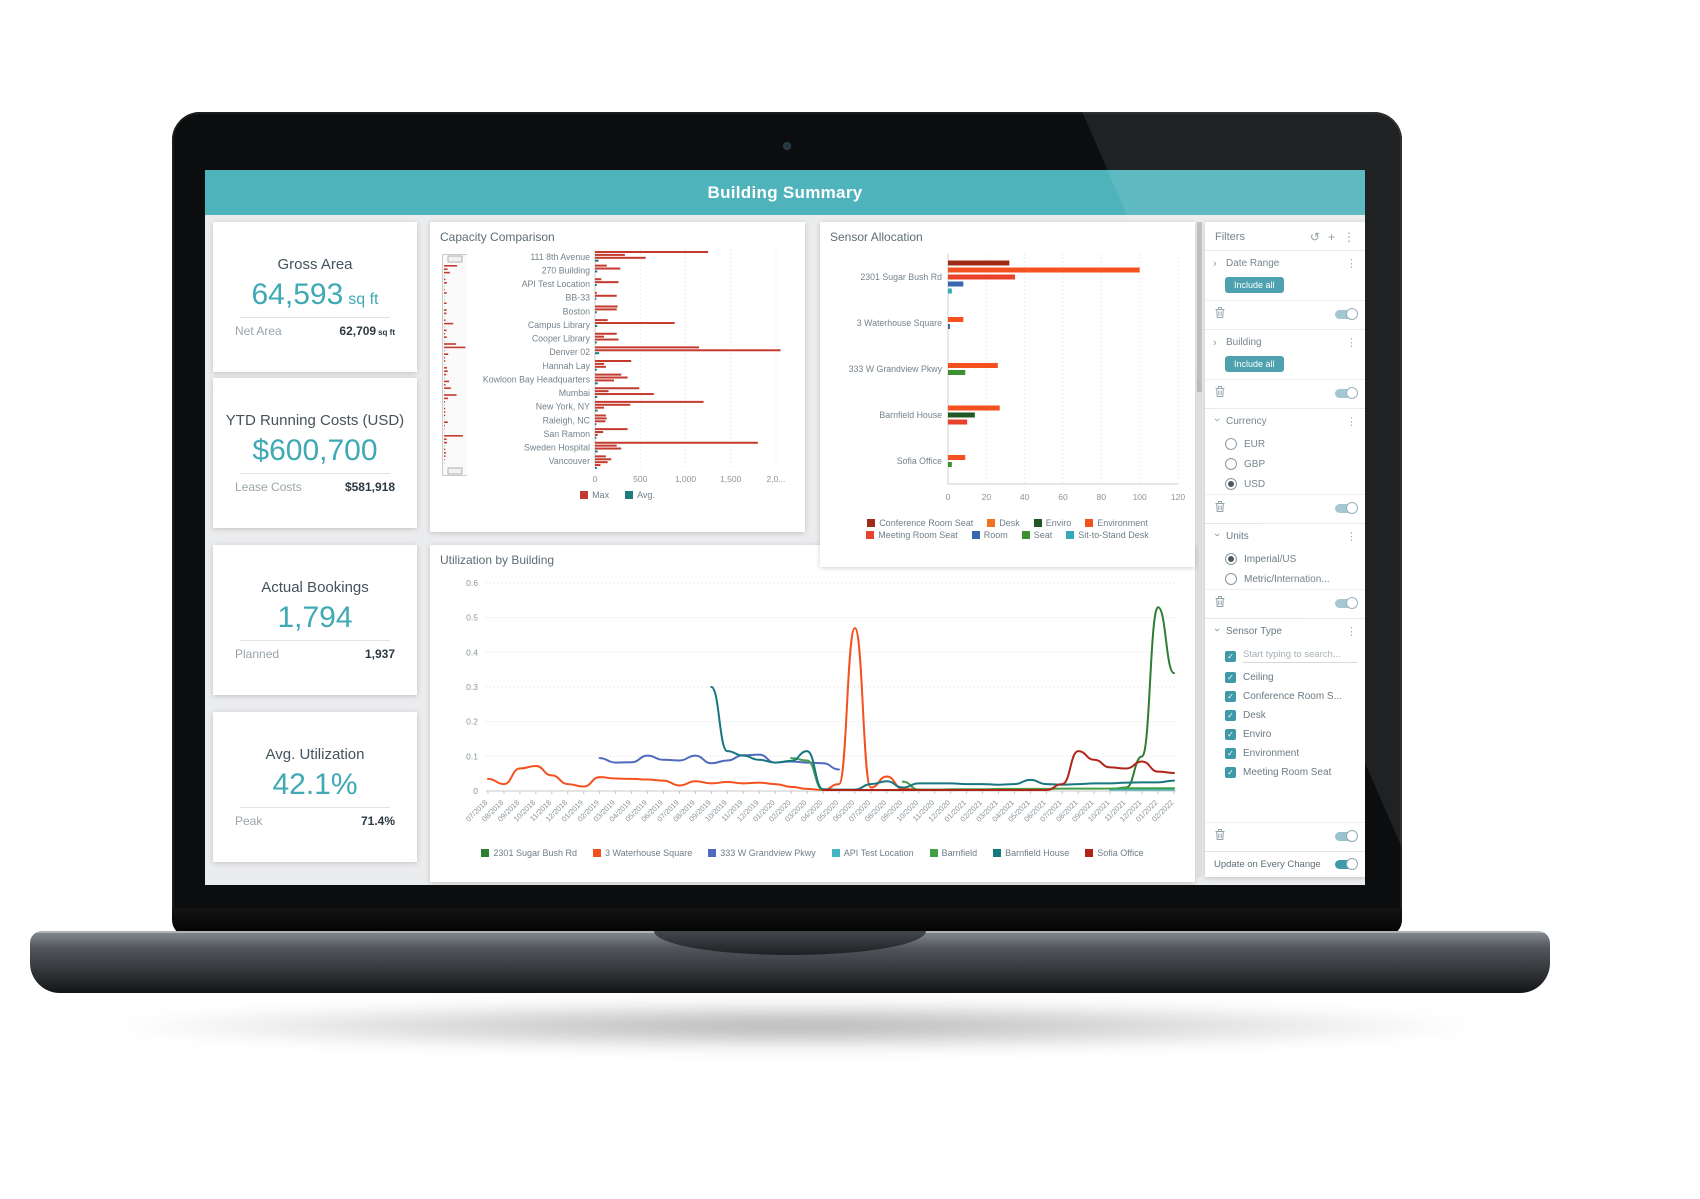  What do you see at coordinates (1285, 444) in the screenshot?
I see `radio-option: EUR` at bounding box center [1285, 444].